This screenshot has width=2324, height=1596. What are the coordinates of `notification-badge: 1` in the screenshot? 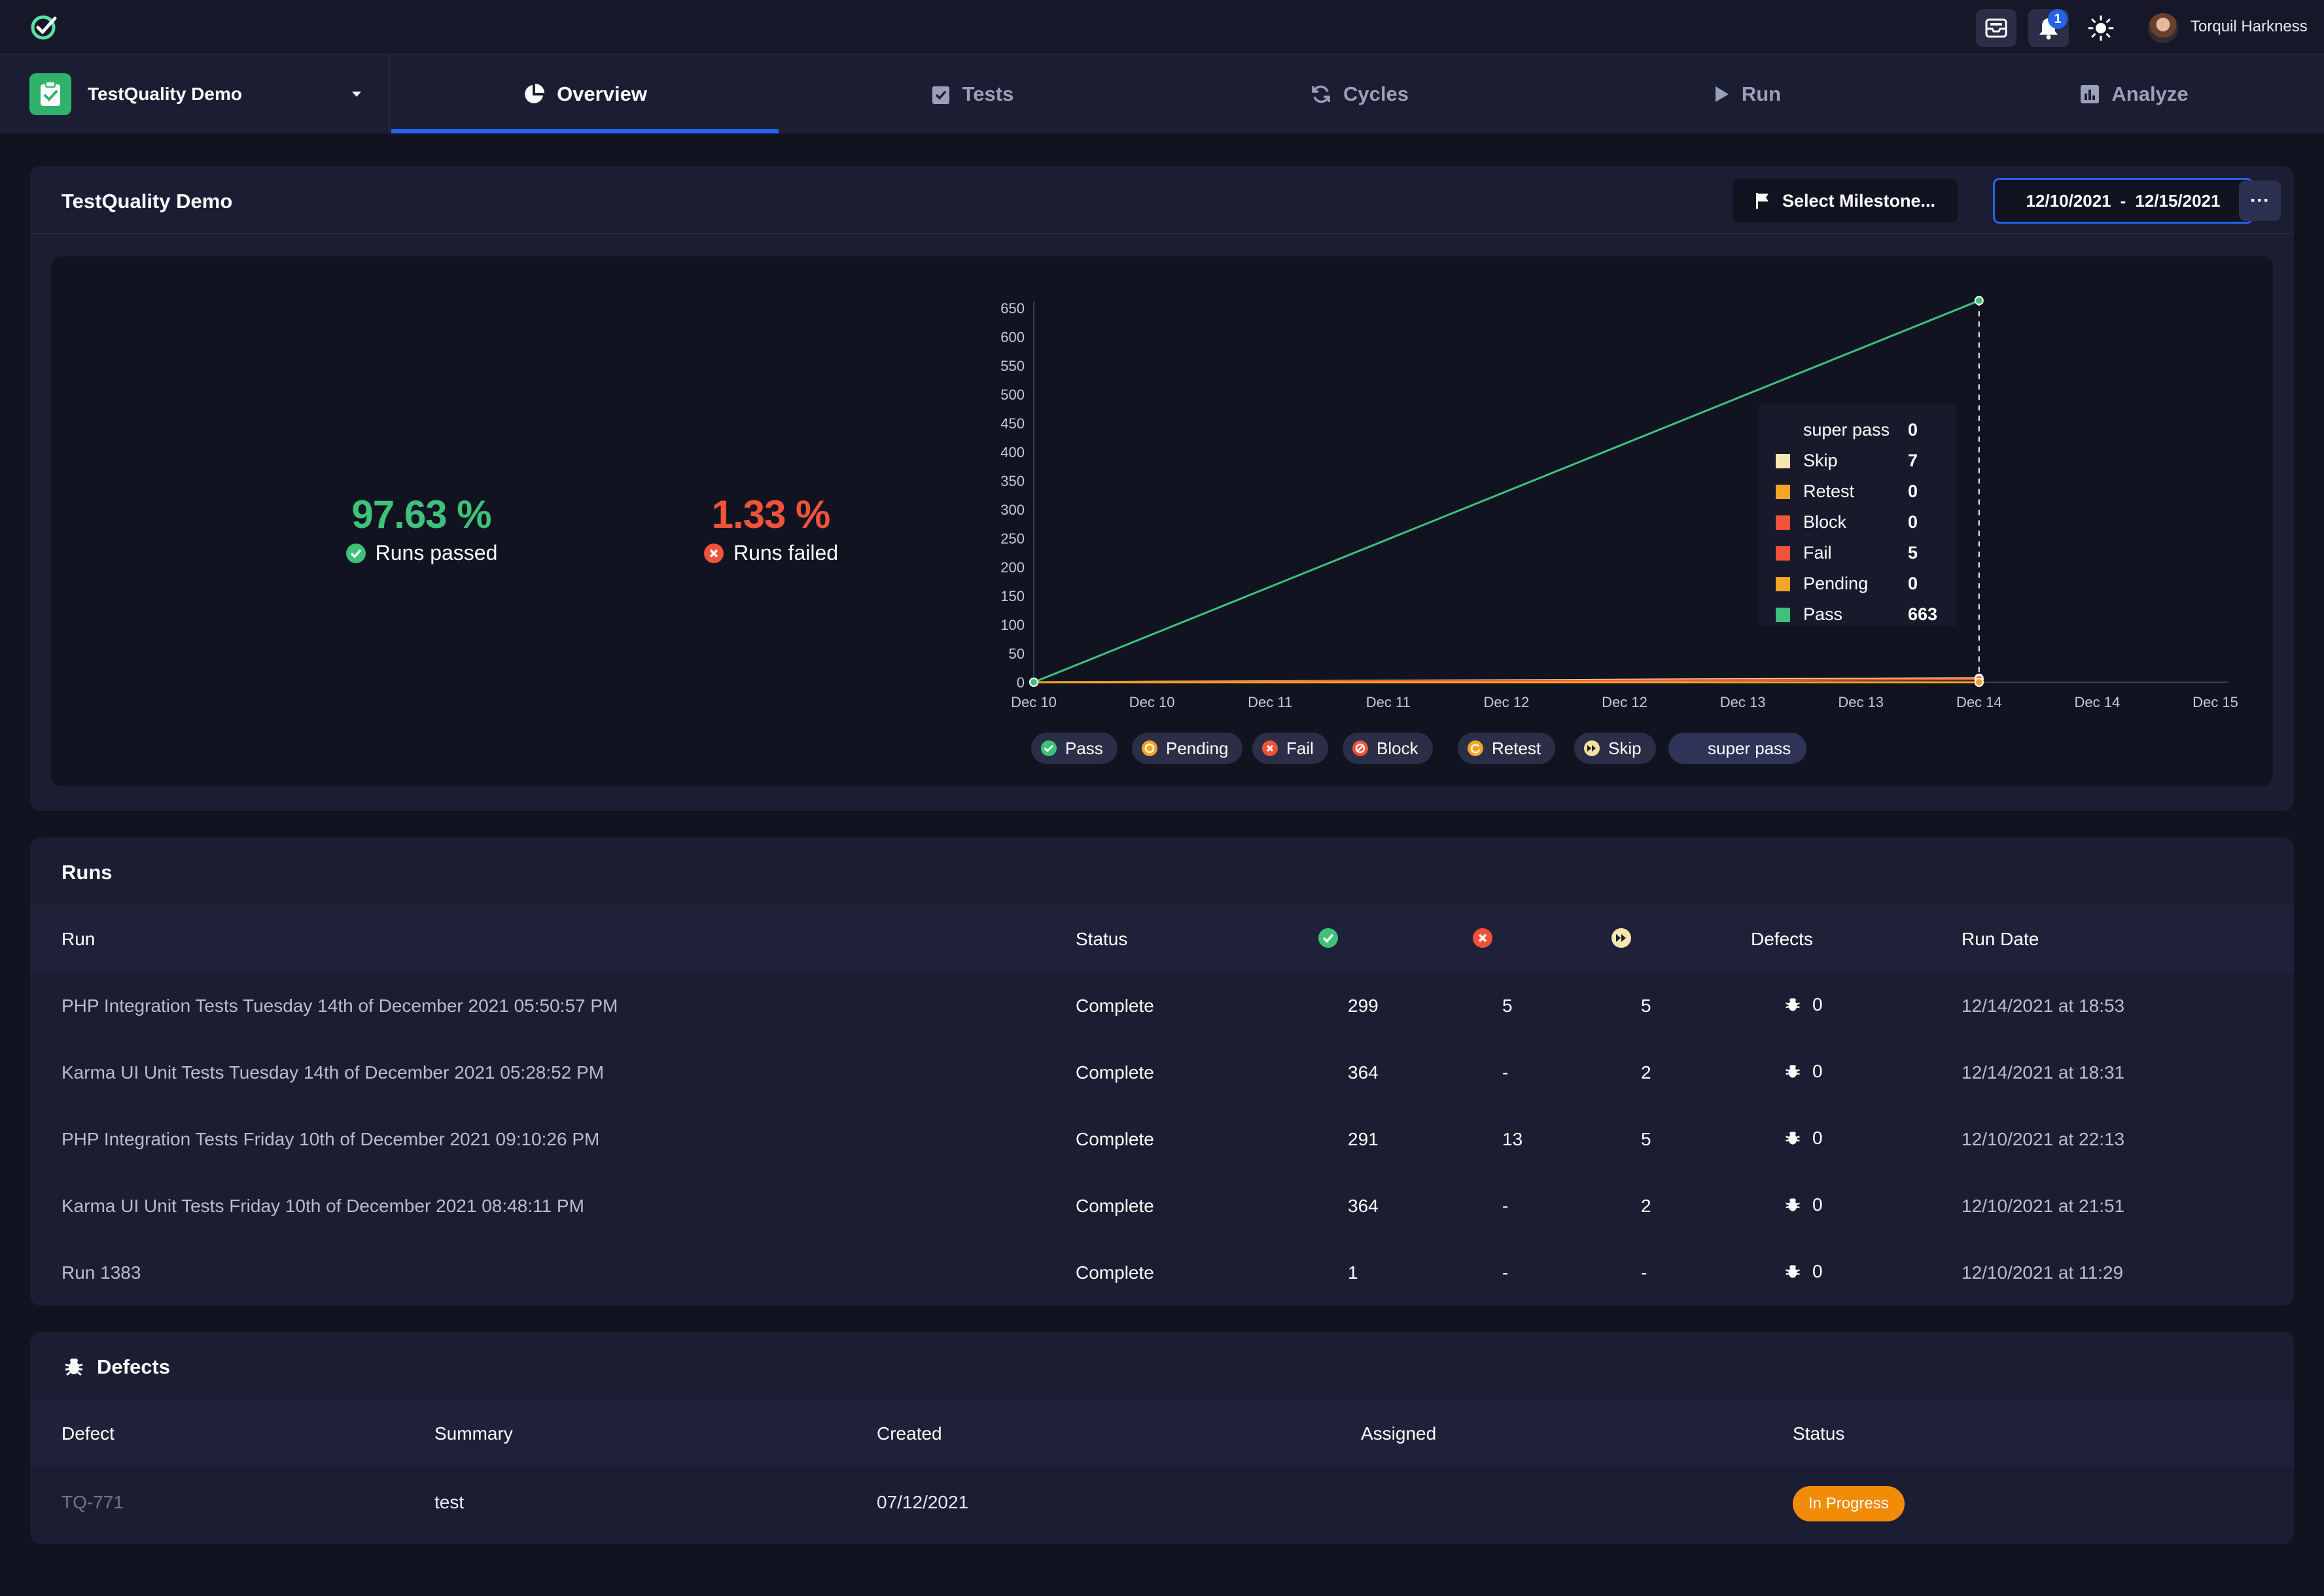 It's located at (2058, 19).